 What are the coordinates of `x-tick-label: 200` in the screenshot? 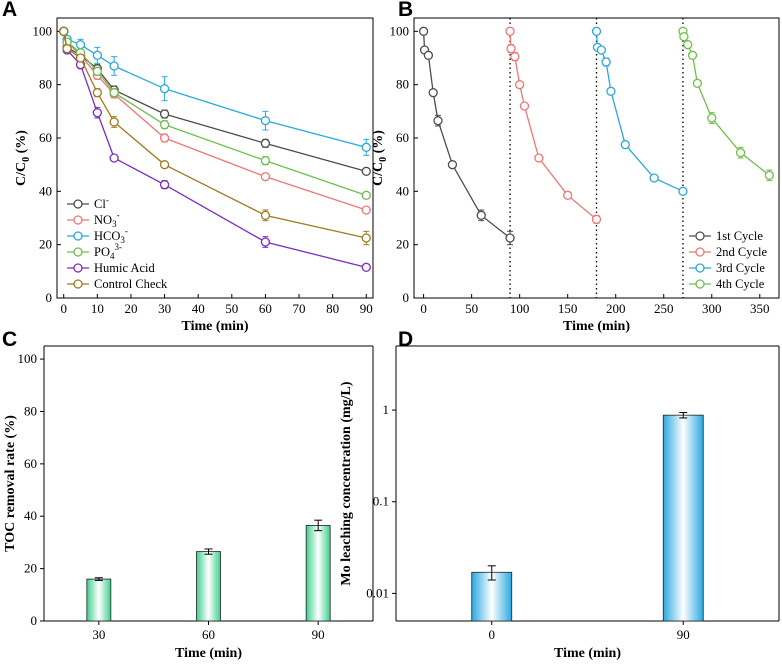 It's located at (616, 308).